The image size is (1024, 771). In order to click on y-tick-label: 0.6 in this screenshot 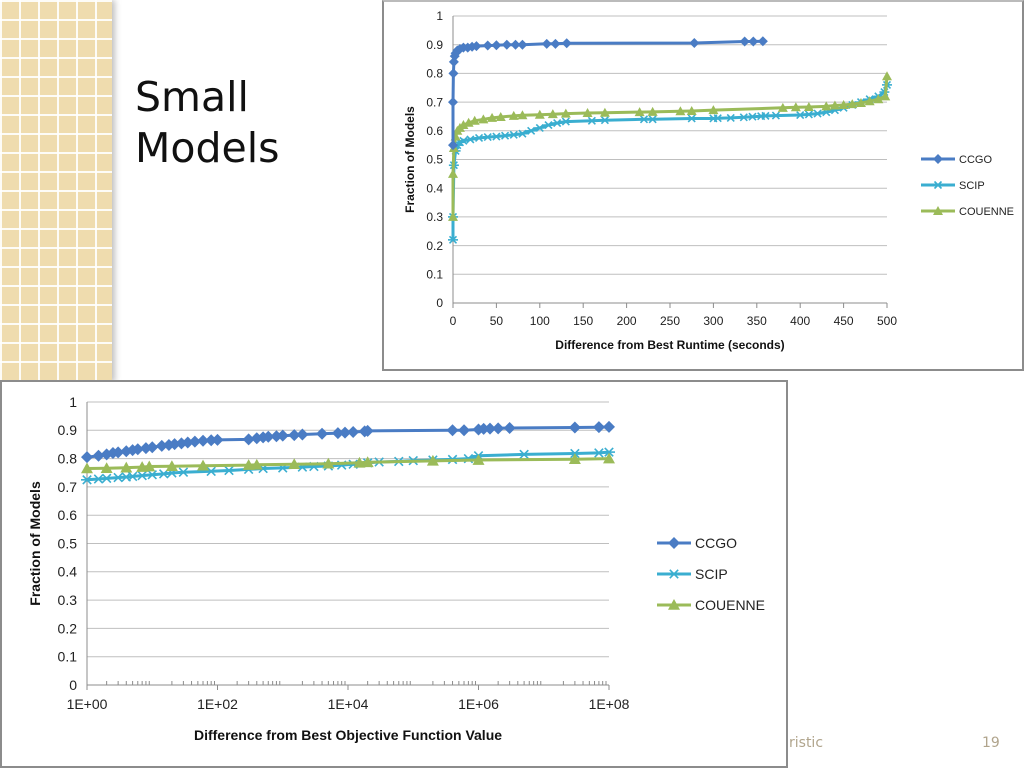, I will do `click(434, 131)`.